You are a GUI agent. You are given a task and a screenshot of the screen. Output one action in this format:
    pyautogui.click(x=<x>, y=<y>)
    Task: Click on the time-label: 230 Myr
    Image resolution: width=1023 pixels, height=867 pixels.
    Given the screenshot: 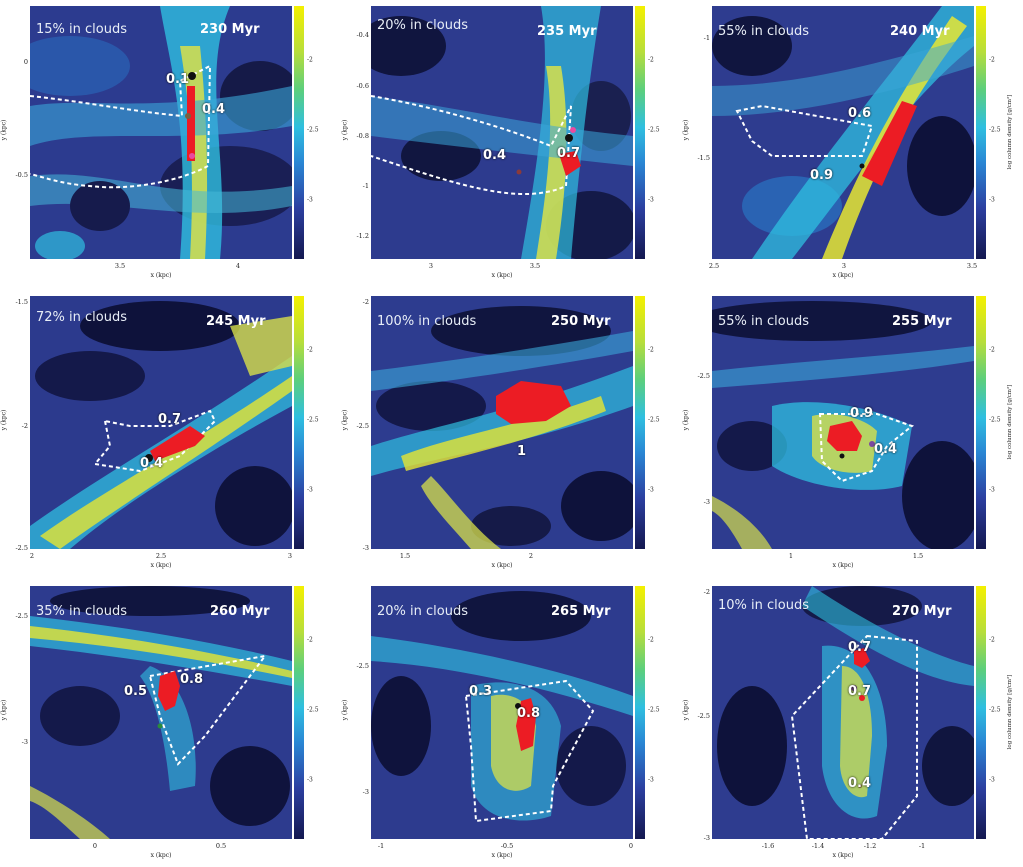 What is the action you would take?
    pyautogui.click(x=230, y=29)
    